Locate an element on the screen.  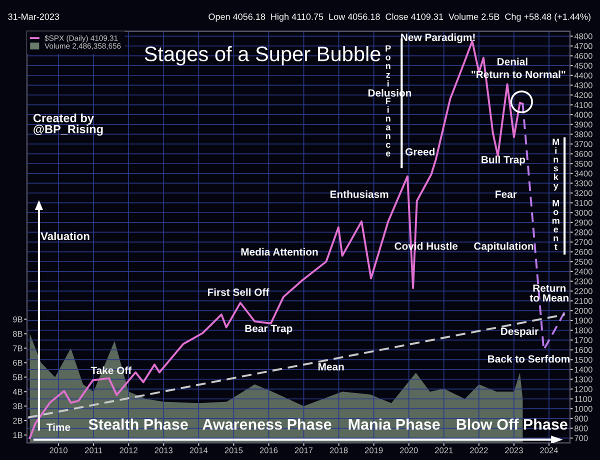
y-tick-label: 3400 is located at coordinates (583, 173).